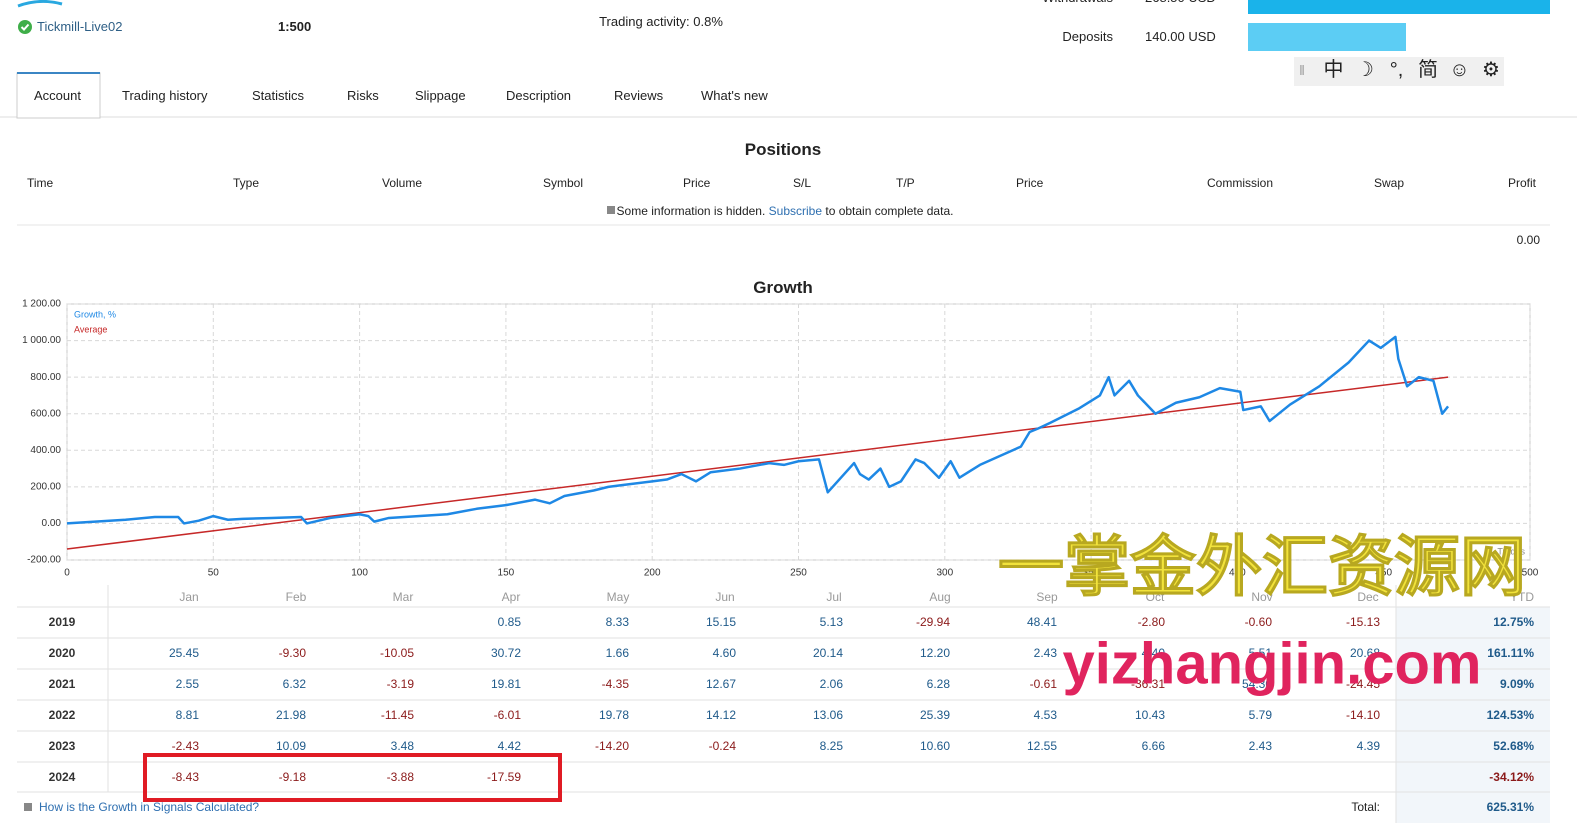  Describe the element at coordinates (403, 597) in the screenshot. I see `month-header: Mar` at that location.